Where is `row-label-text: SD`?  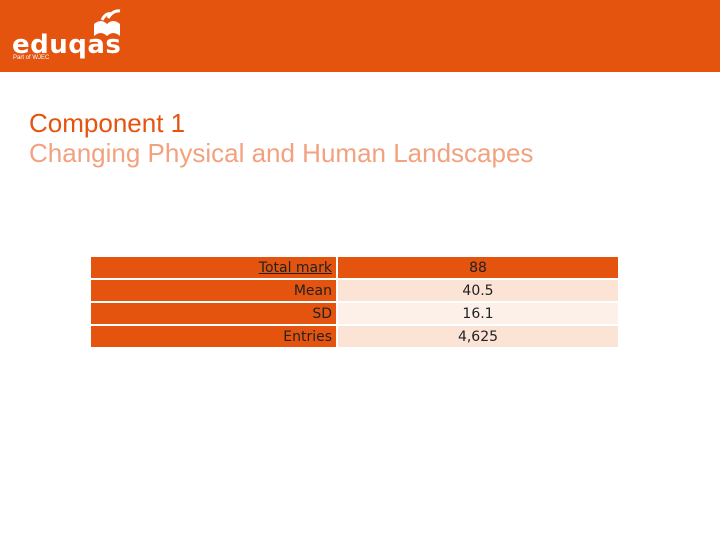
row-label-text: SD is located at coordinates (322, 313).